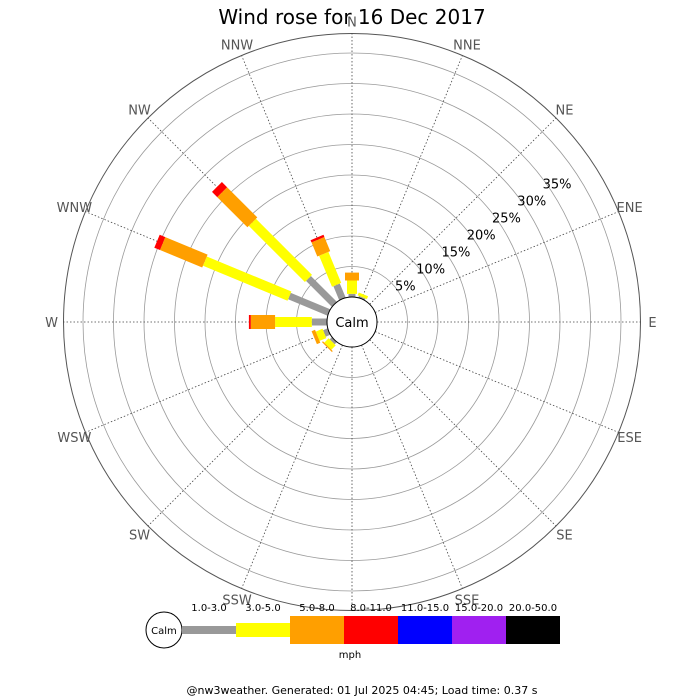 Image resolution: width=700 pixels, height=700 pixels. Describe the element at coordinates (533, 608) in the screenshot. I see `legend-label-7: 20.0-50.0` at that location.